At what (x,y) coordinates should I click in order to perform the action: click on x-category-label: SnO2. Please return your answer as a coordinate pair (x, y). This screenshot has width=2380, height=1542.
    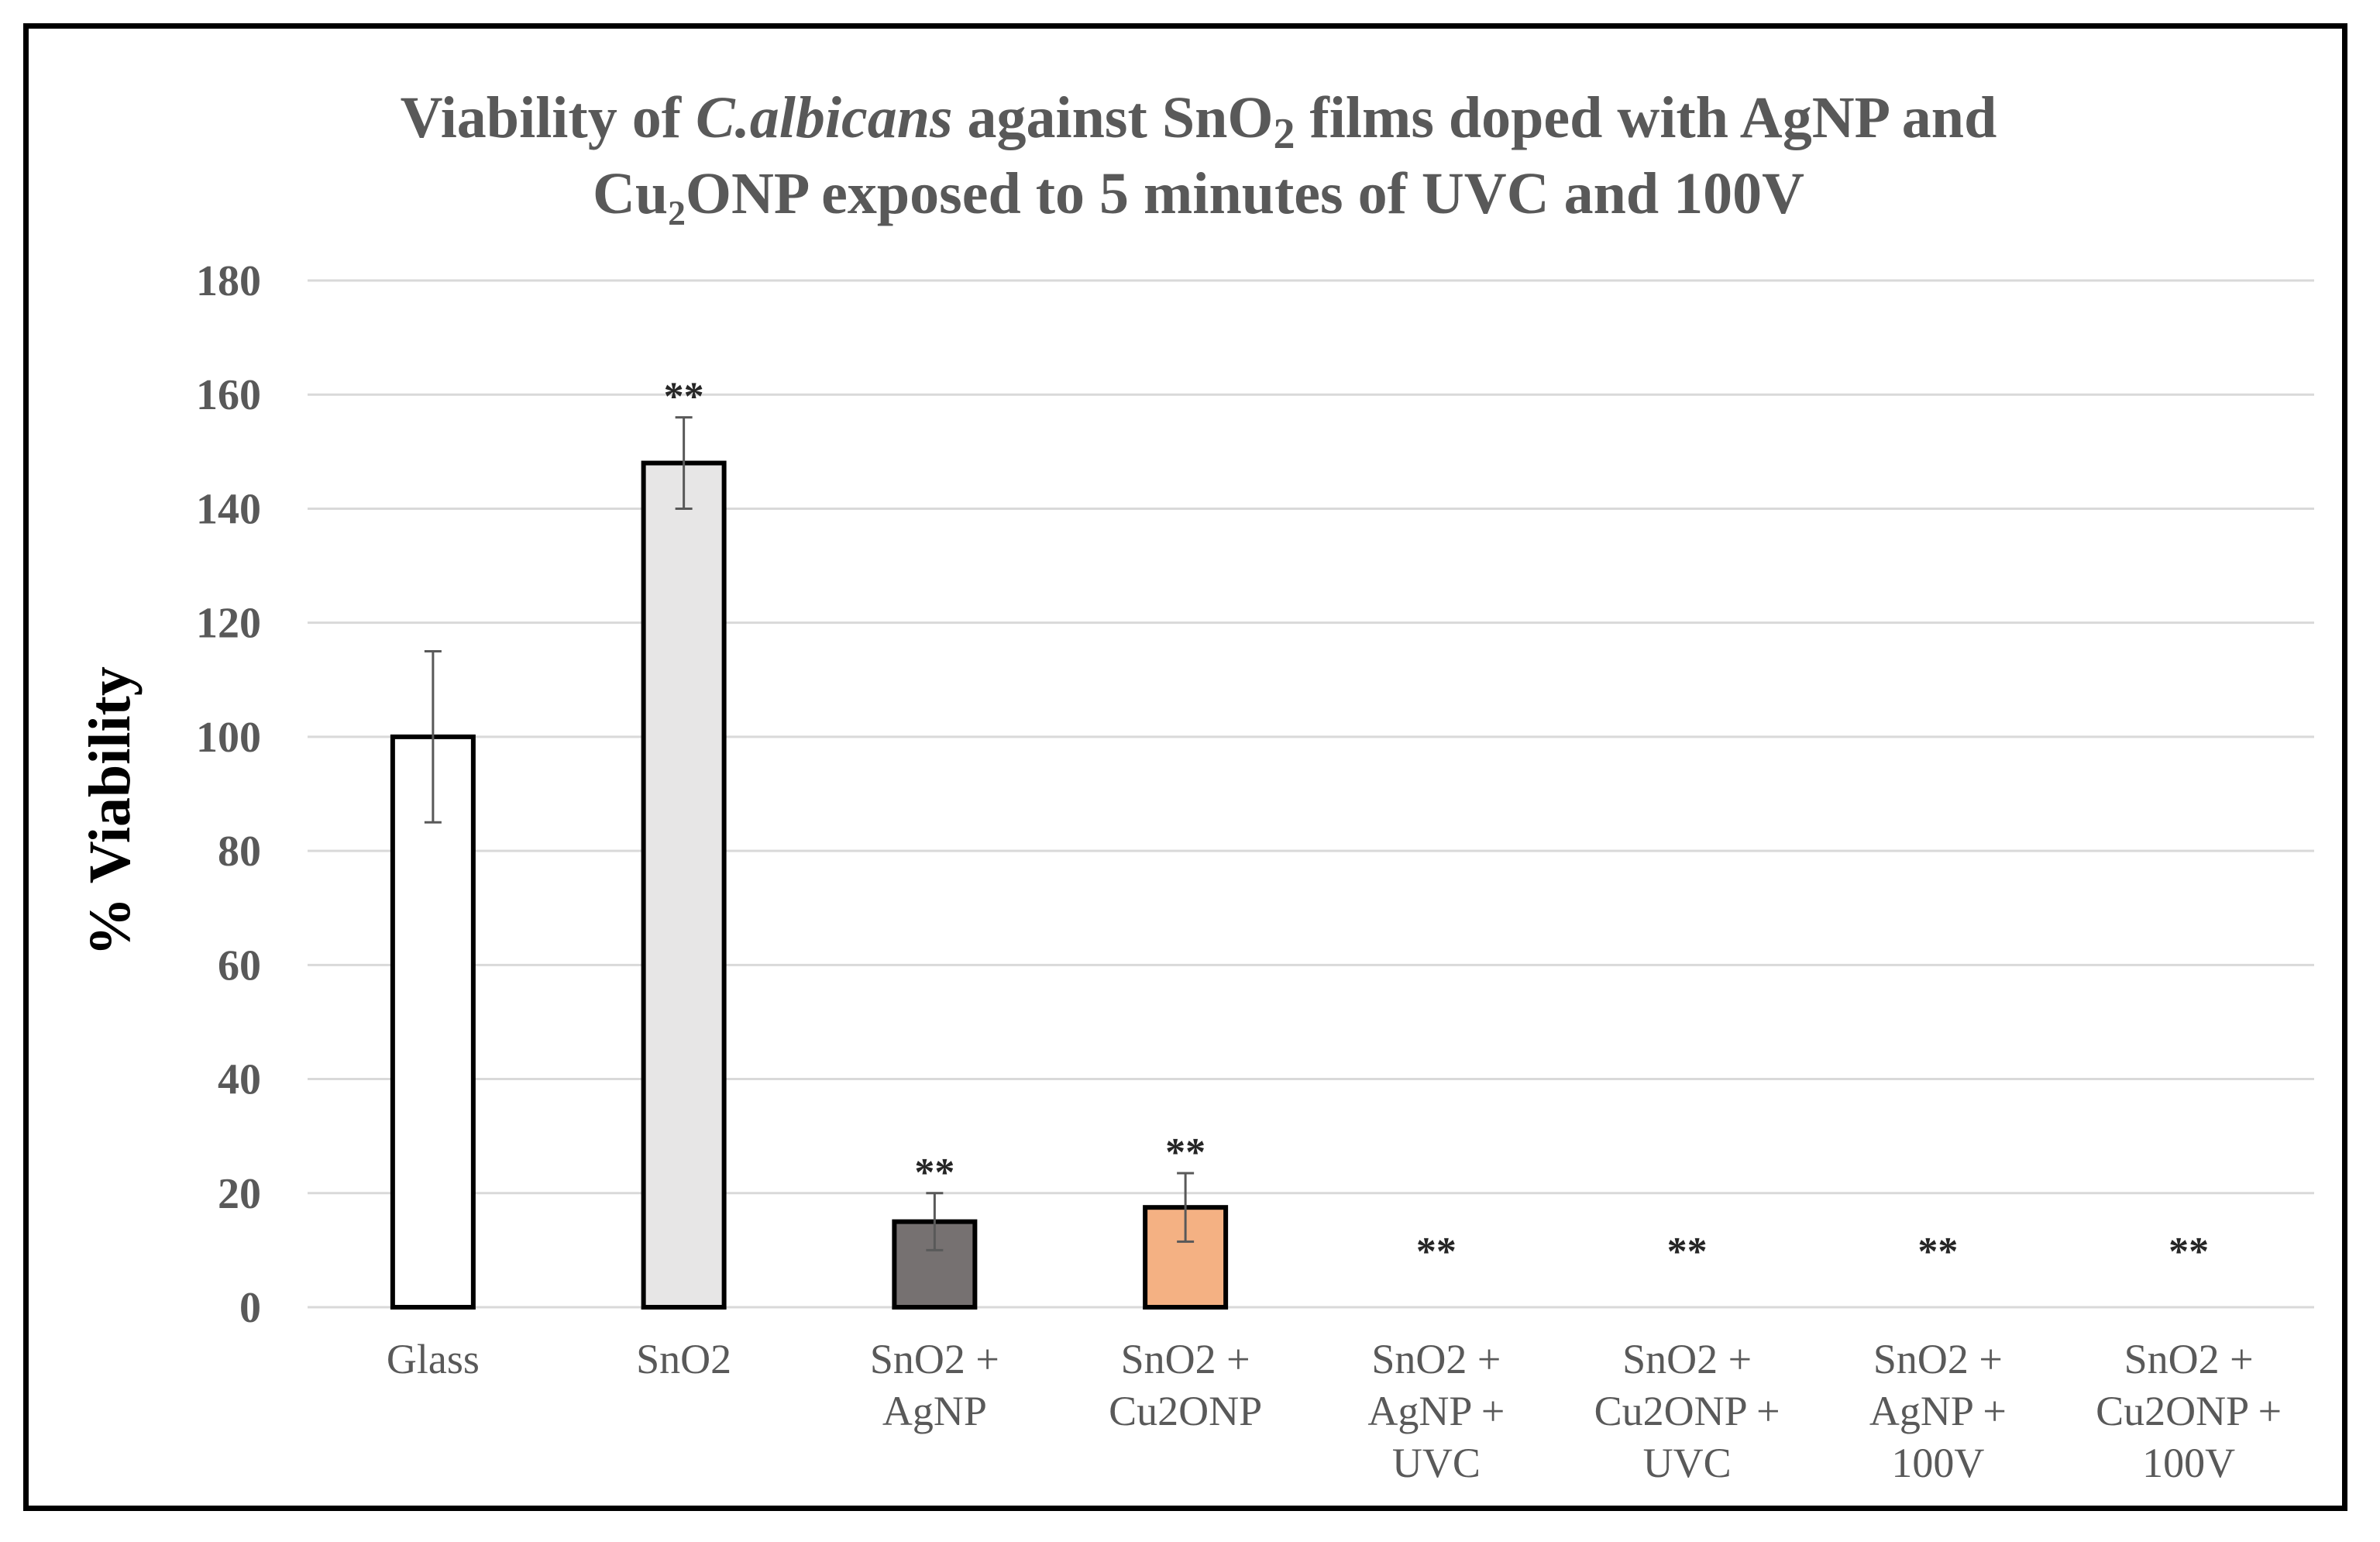
    Looking at the image, I should click on (684, 1359).